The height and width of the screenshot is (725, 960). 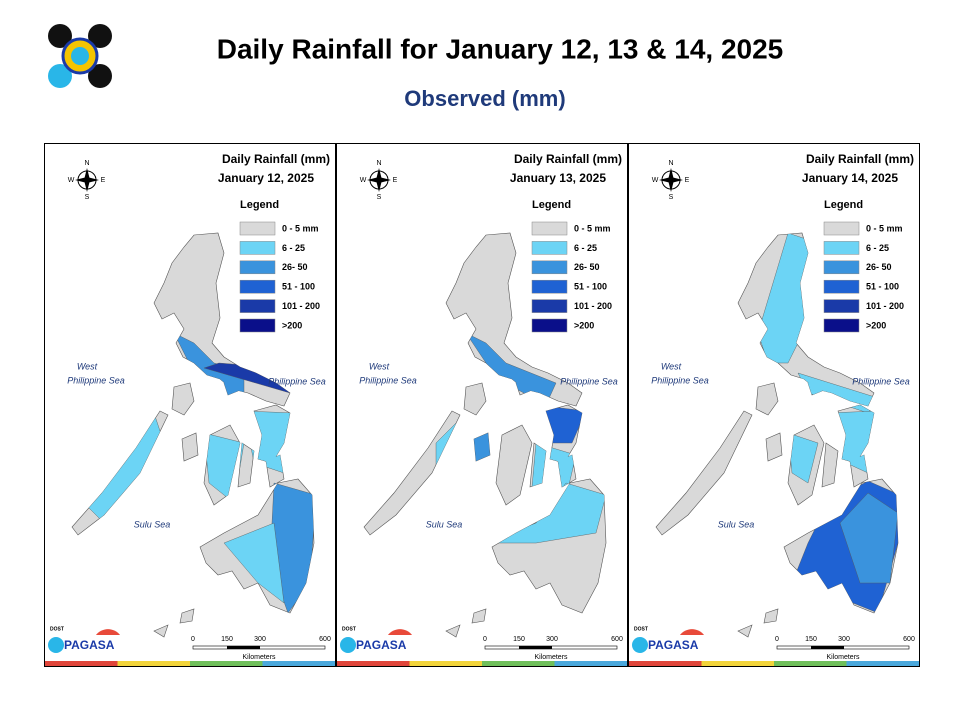 I want to click on rainfall-area, so click(x=868, y=538).